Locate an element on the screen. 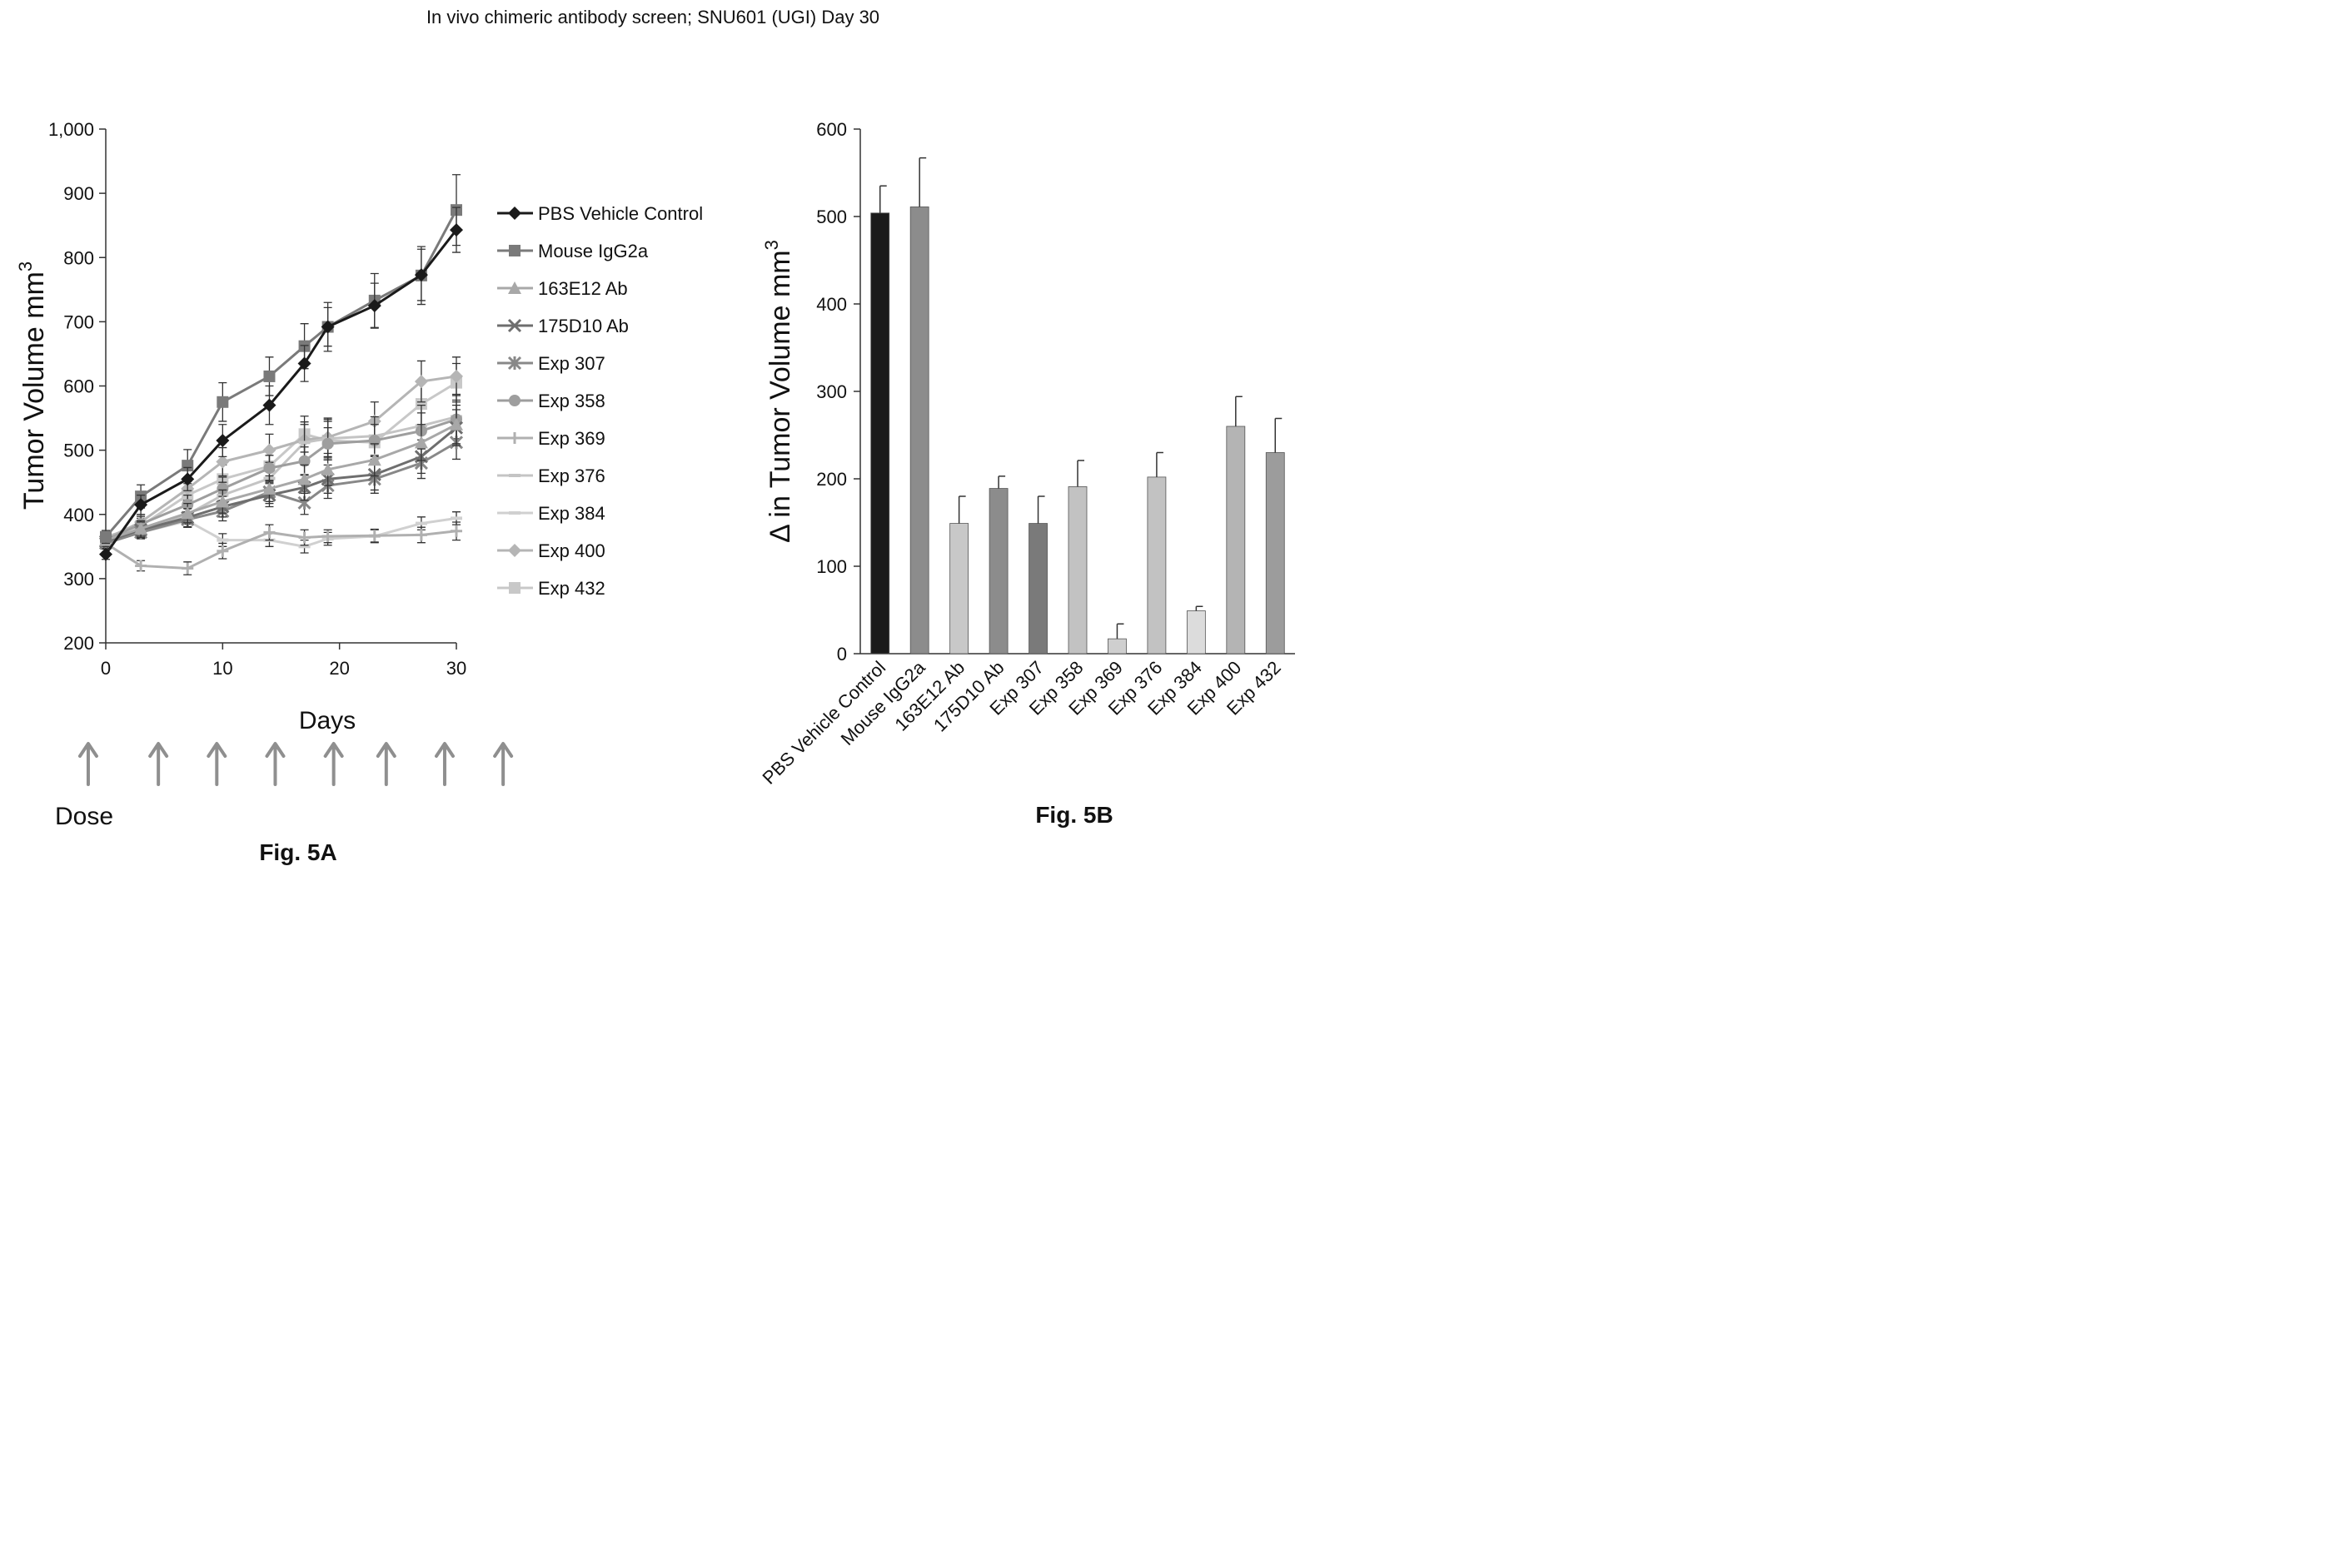 The width and height of the screenshot is (2351, 1568). legend-label: Exp 358 is located at coordinates (571, 401).